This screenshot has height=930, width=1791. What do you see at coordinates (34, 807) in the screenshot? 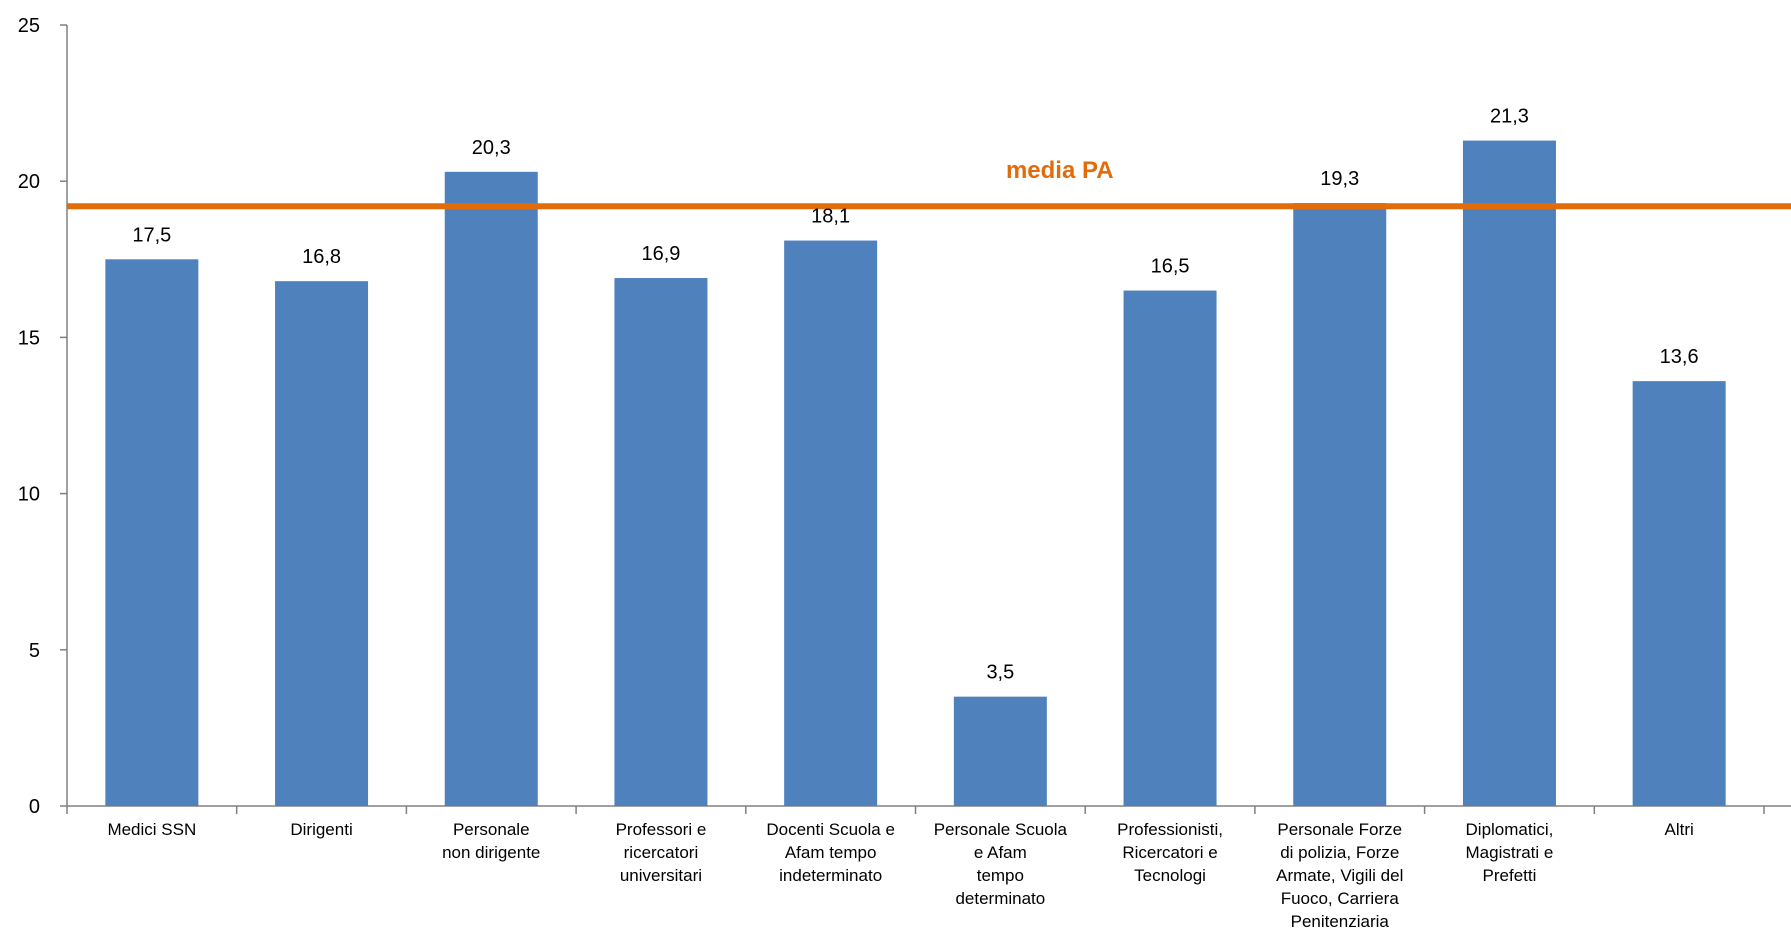
I see `y-tick-label: 0` at bounding box center [34, 807].